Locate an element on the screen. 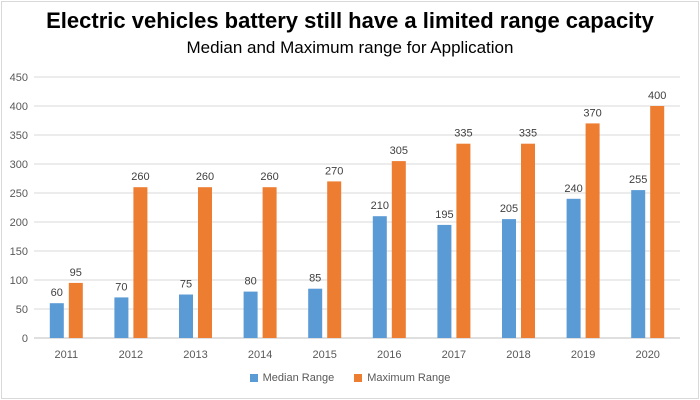 The image size is (700, 400). y-tick-label: 100 is located at coordinates (19, 281).